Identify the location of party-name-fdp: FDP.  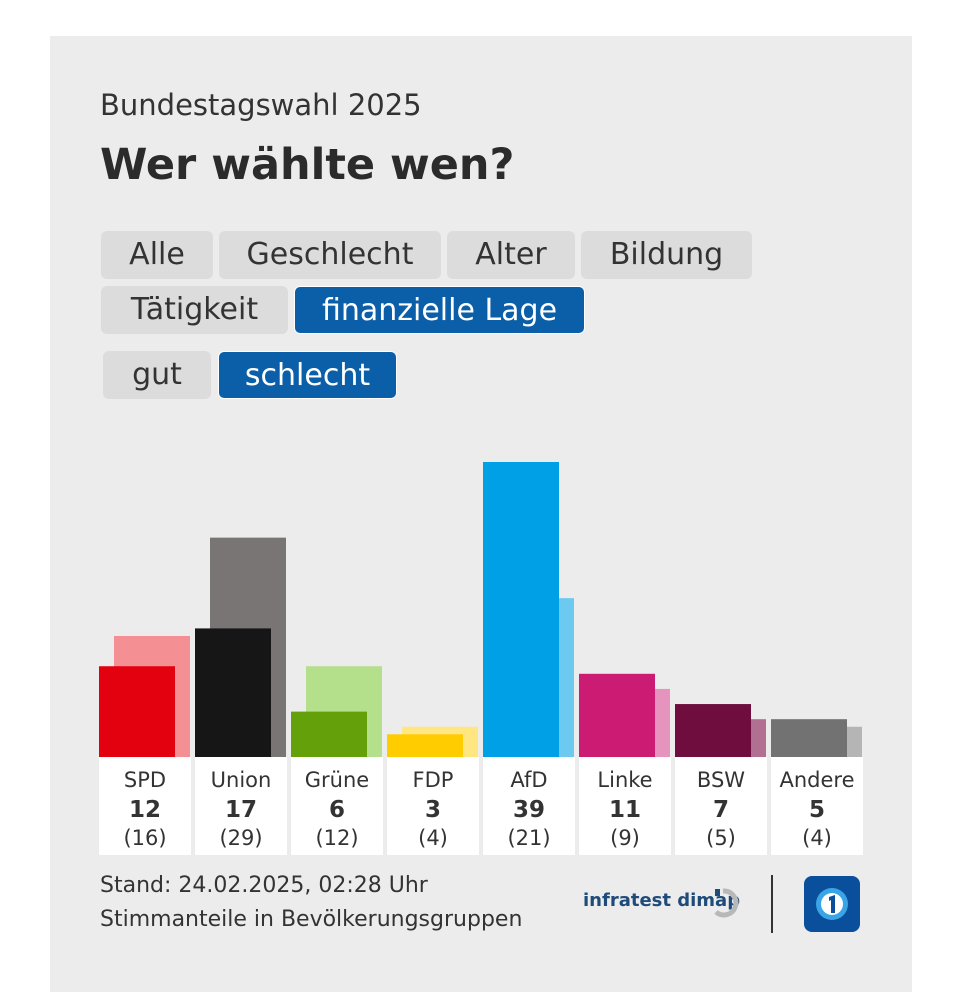
(433, 780).